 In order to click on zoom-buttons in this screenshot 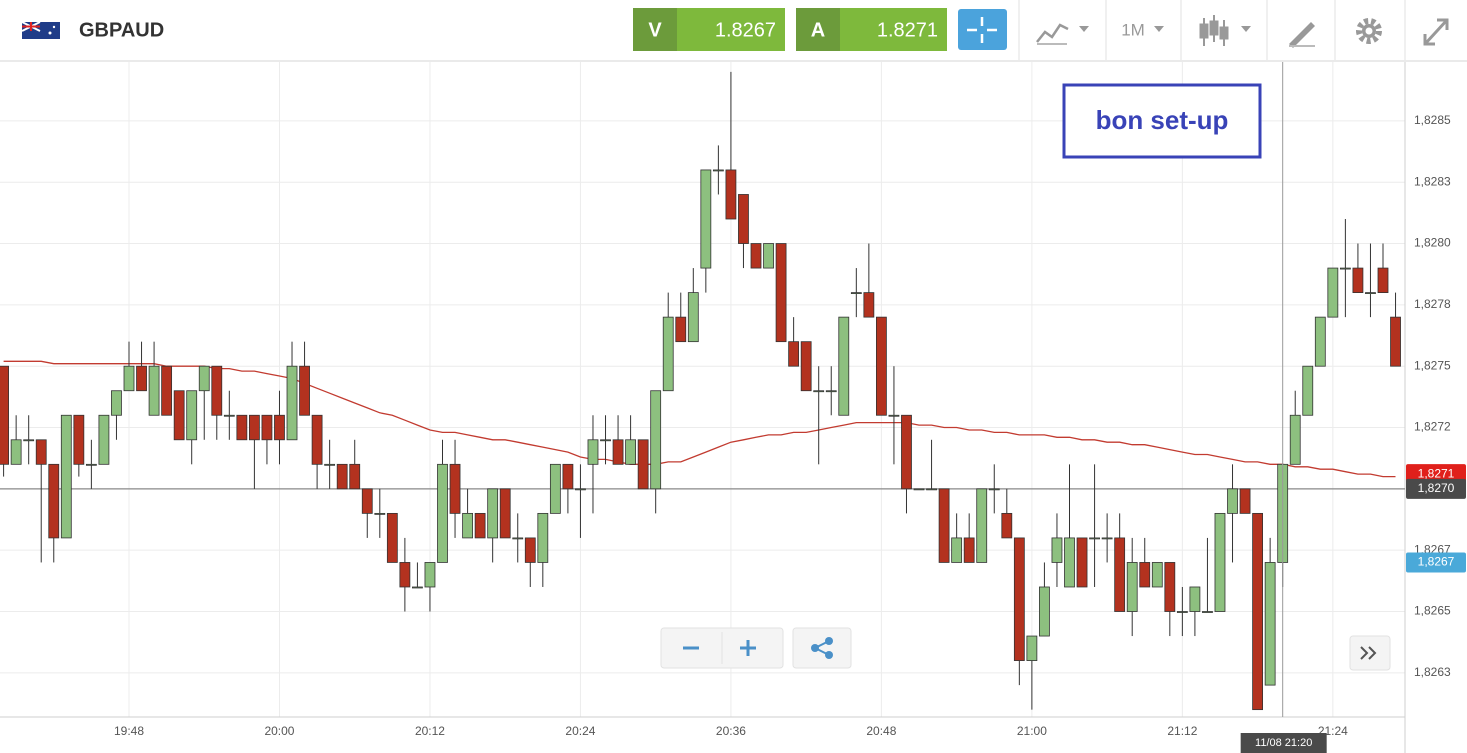, I will do `click(722, 648)`.